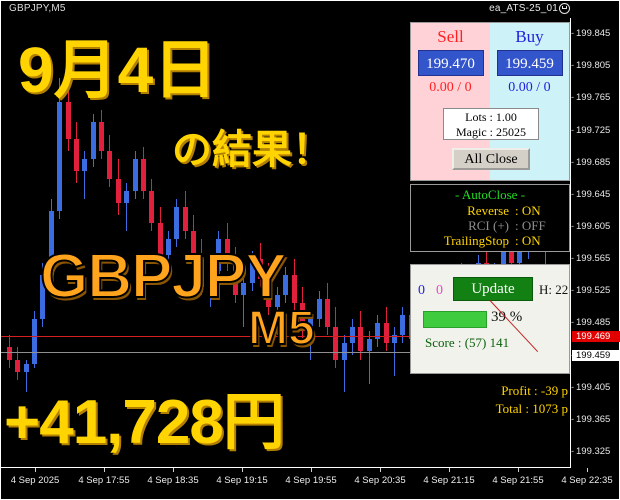 This screenshot has width=620, height=500. What do you see at coordinates (529, 87) in the screenshot?
I see `buy-pl-value: 0.00 / 0` at bounding box center [529, 87].